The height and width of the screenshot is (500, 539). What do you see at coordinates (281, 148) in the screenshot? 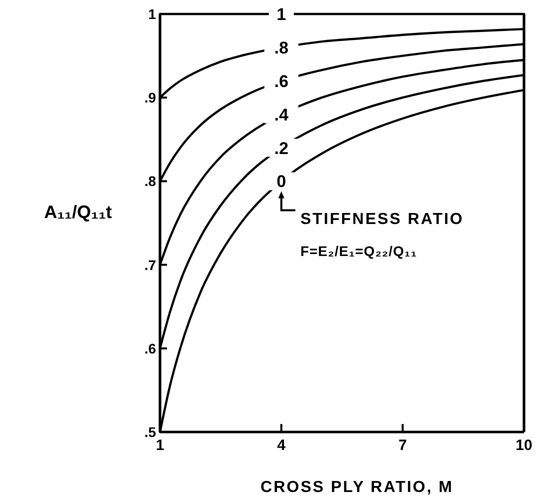
I see `series-label: .2` at bounding box center [281, 148].